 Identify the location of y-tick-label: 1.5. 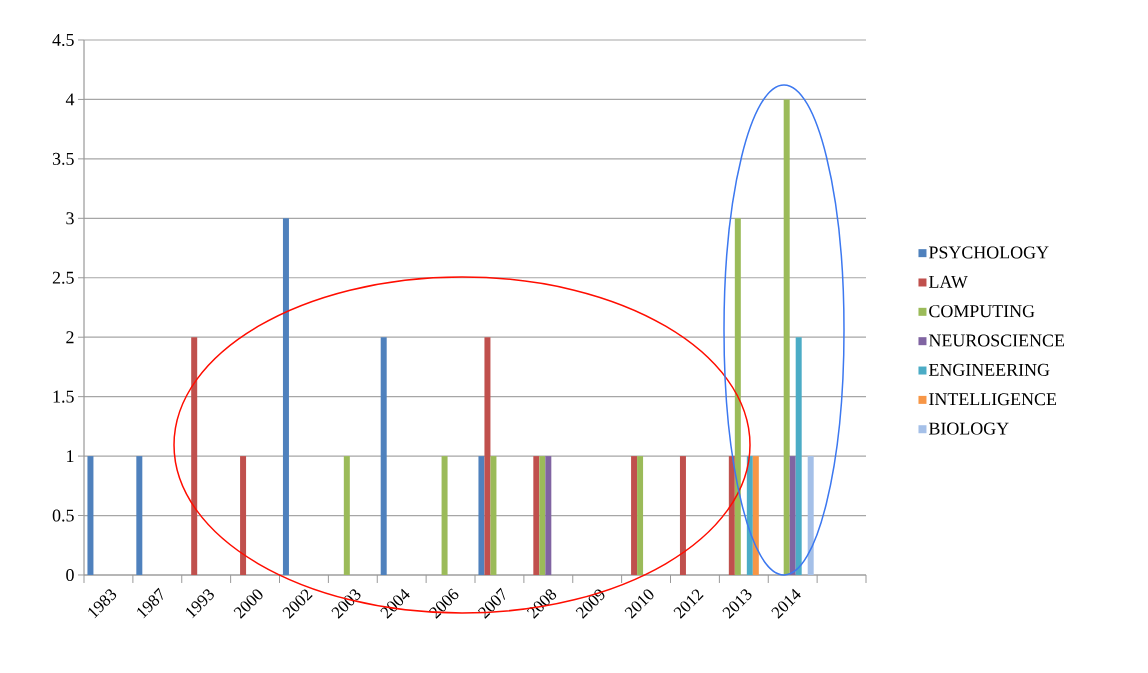
(63, 396).